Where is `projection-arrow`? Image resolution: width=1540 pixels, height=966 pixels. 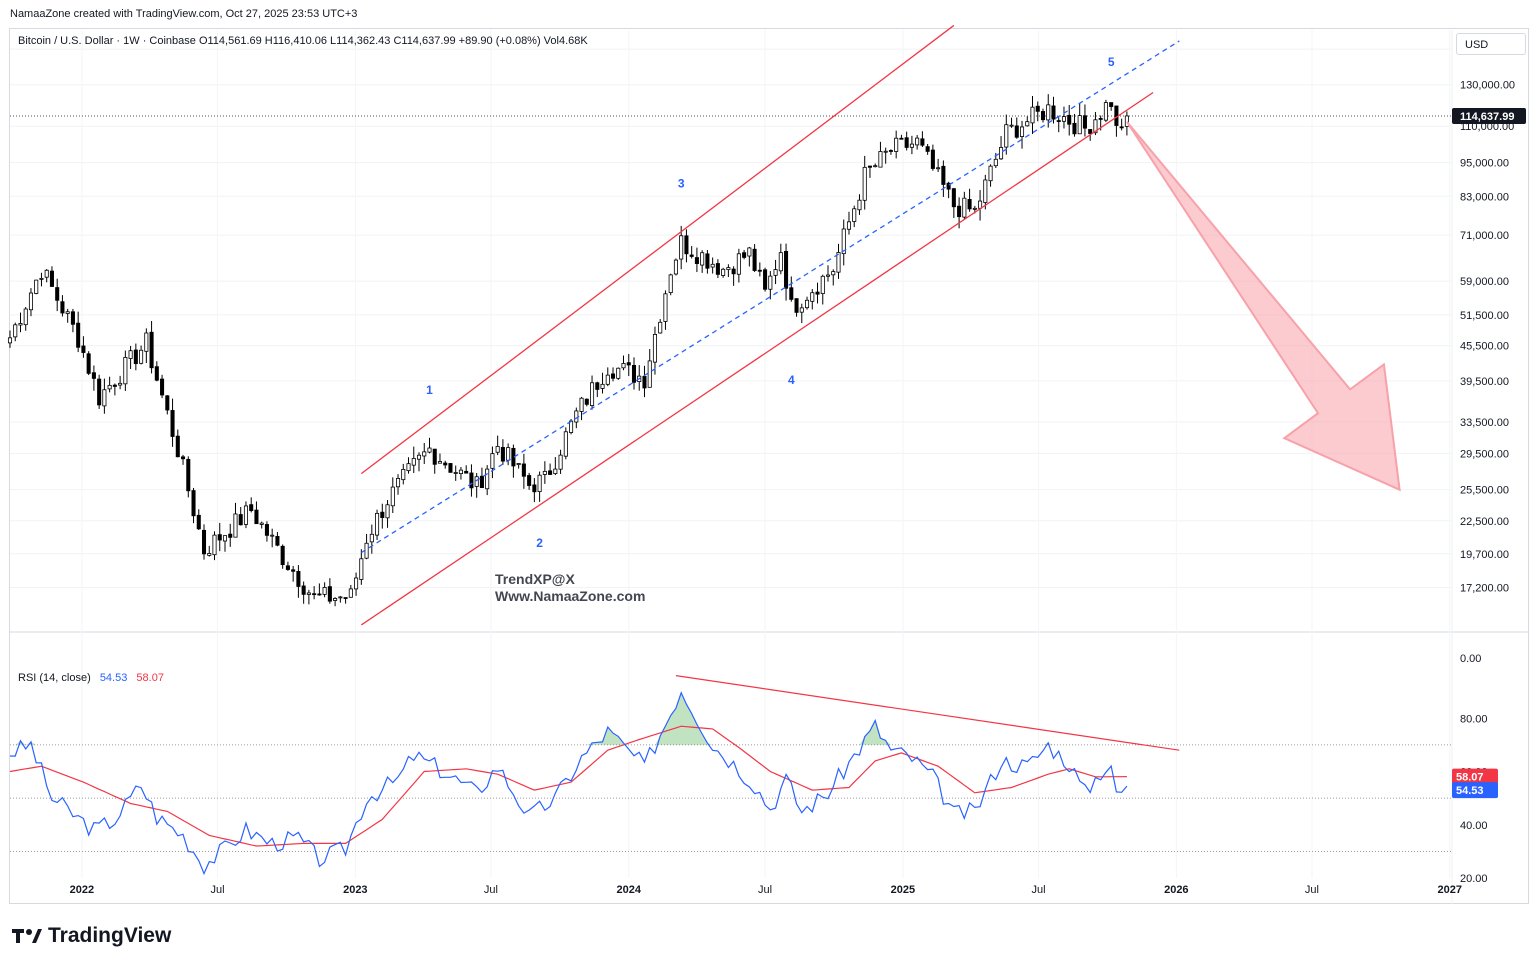 projection-arrow is located at coordinates (1263, 306).